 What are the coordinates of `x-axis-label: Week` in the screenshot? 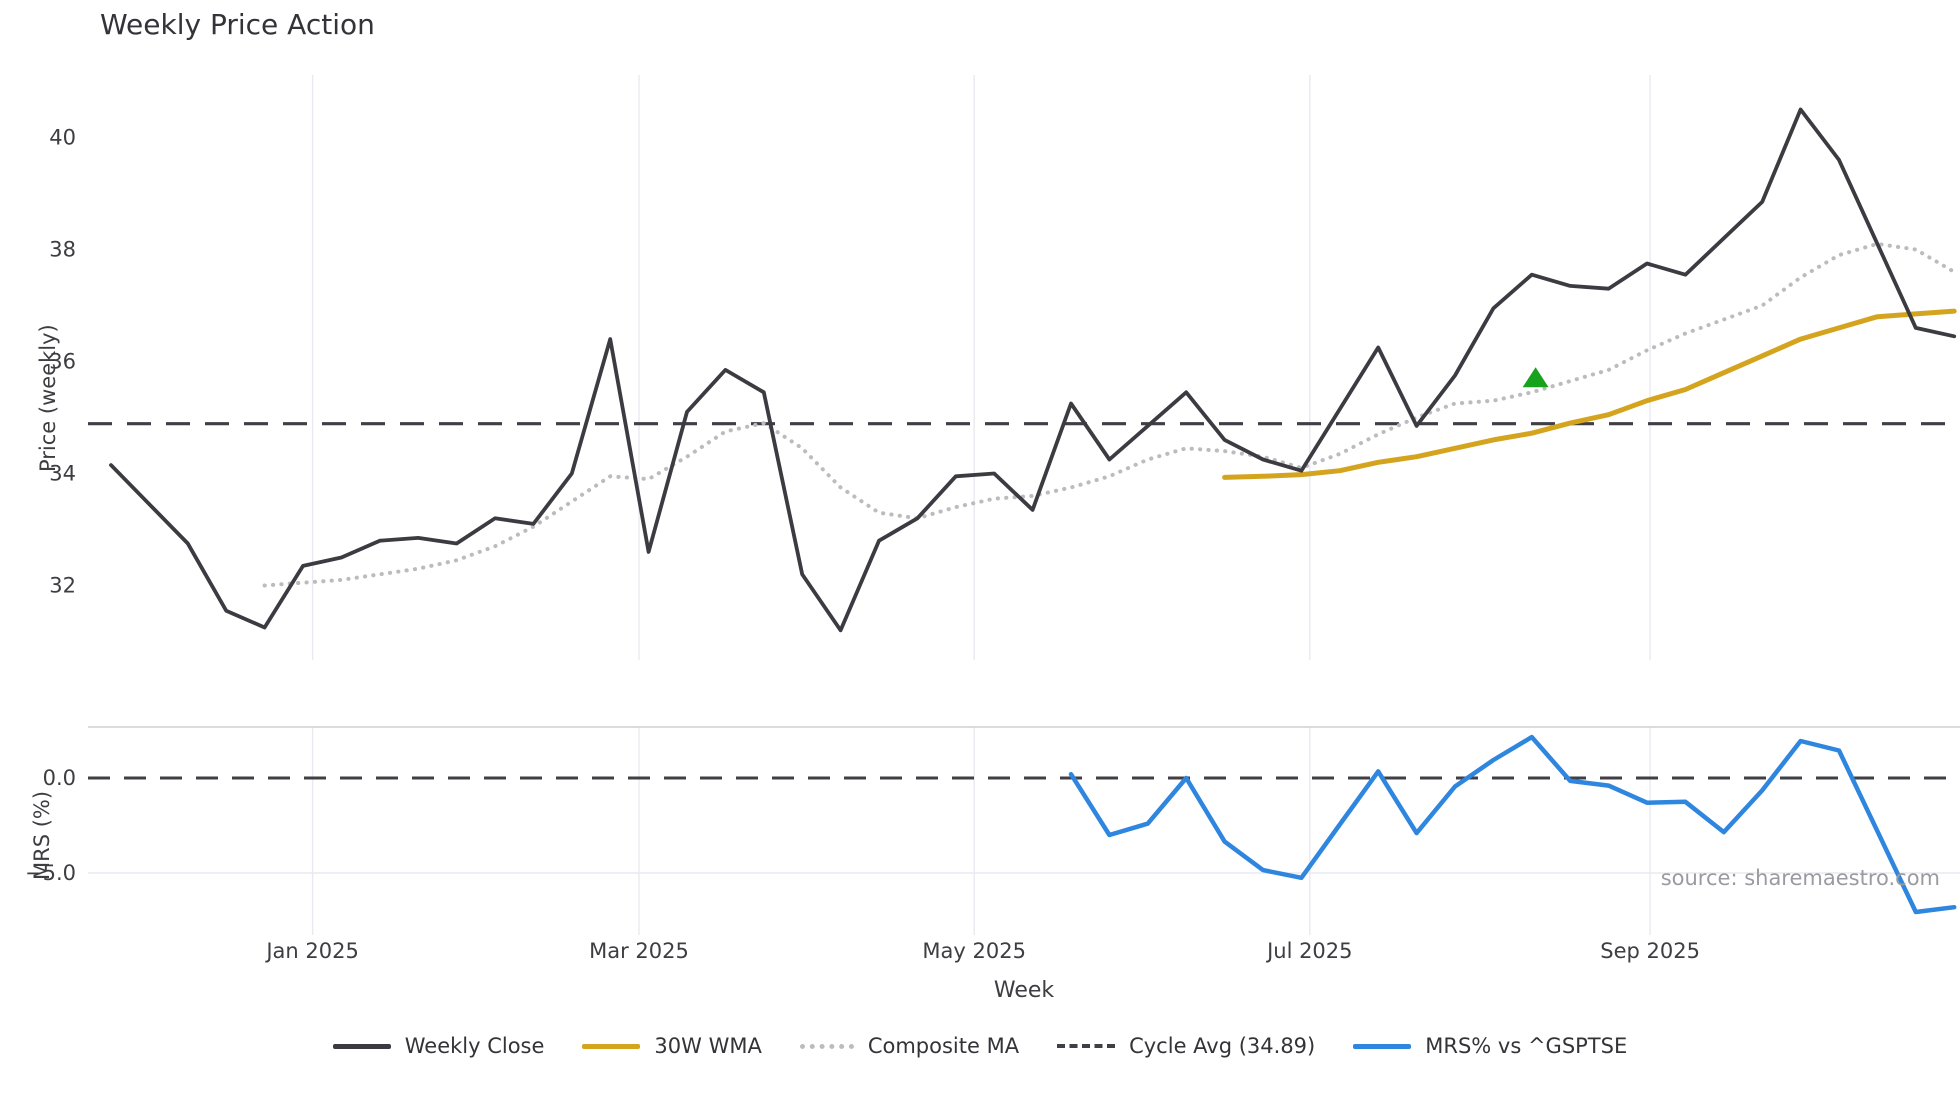 It's located at (1024, 990).